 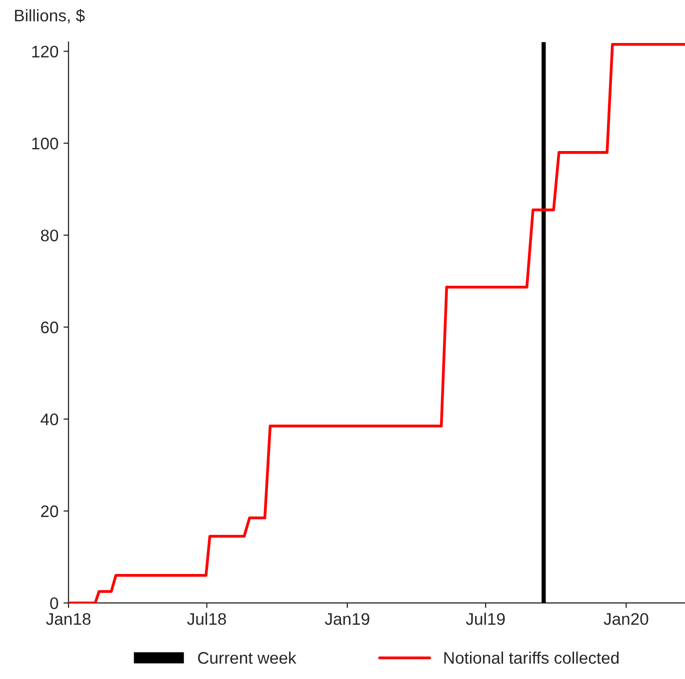 I want to click on y-tick-label: 20, so click(x=49, y=511).